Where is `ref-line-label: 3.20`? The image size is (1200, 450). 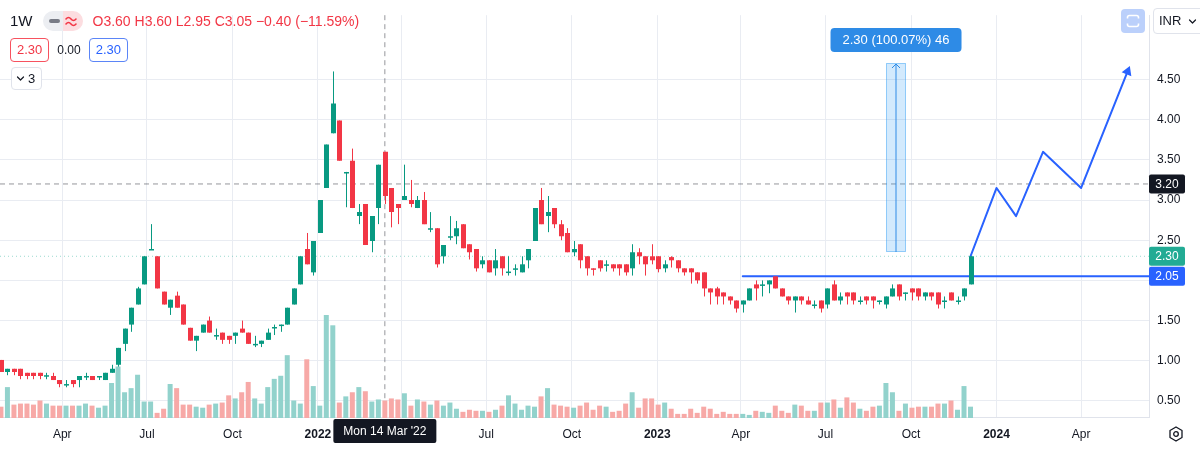
ref-line-label: 3.20 is located at coordinates (1167, 183).